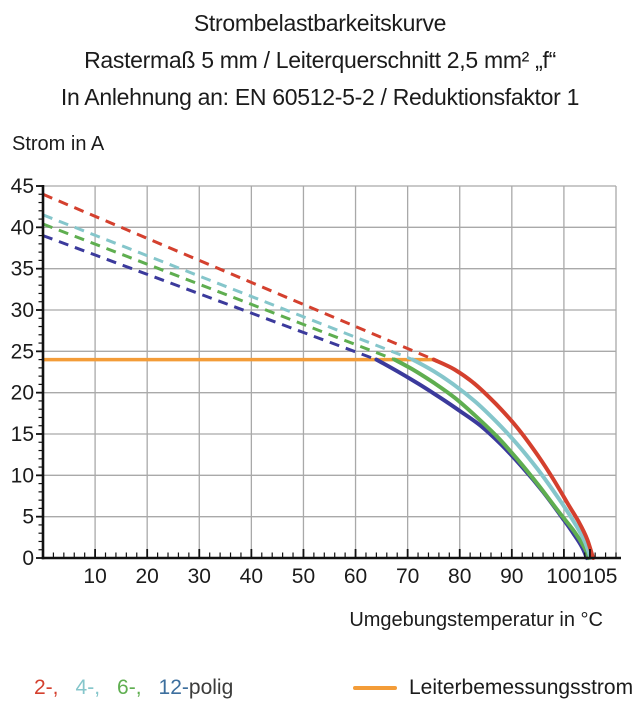  Describe the element at coordinates (320, 23) in the screenshot. I see `title-line-1: Strombelastbarkeitskurve` at that location.